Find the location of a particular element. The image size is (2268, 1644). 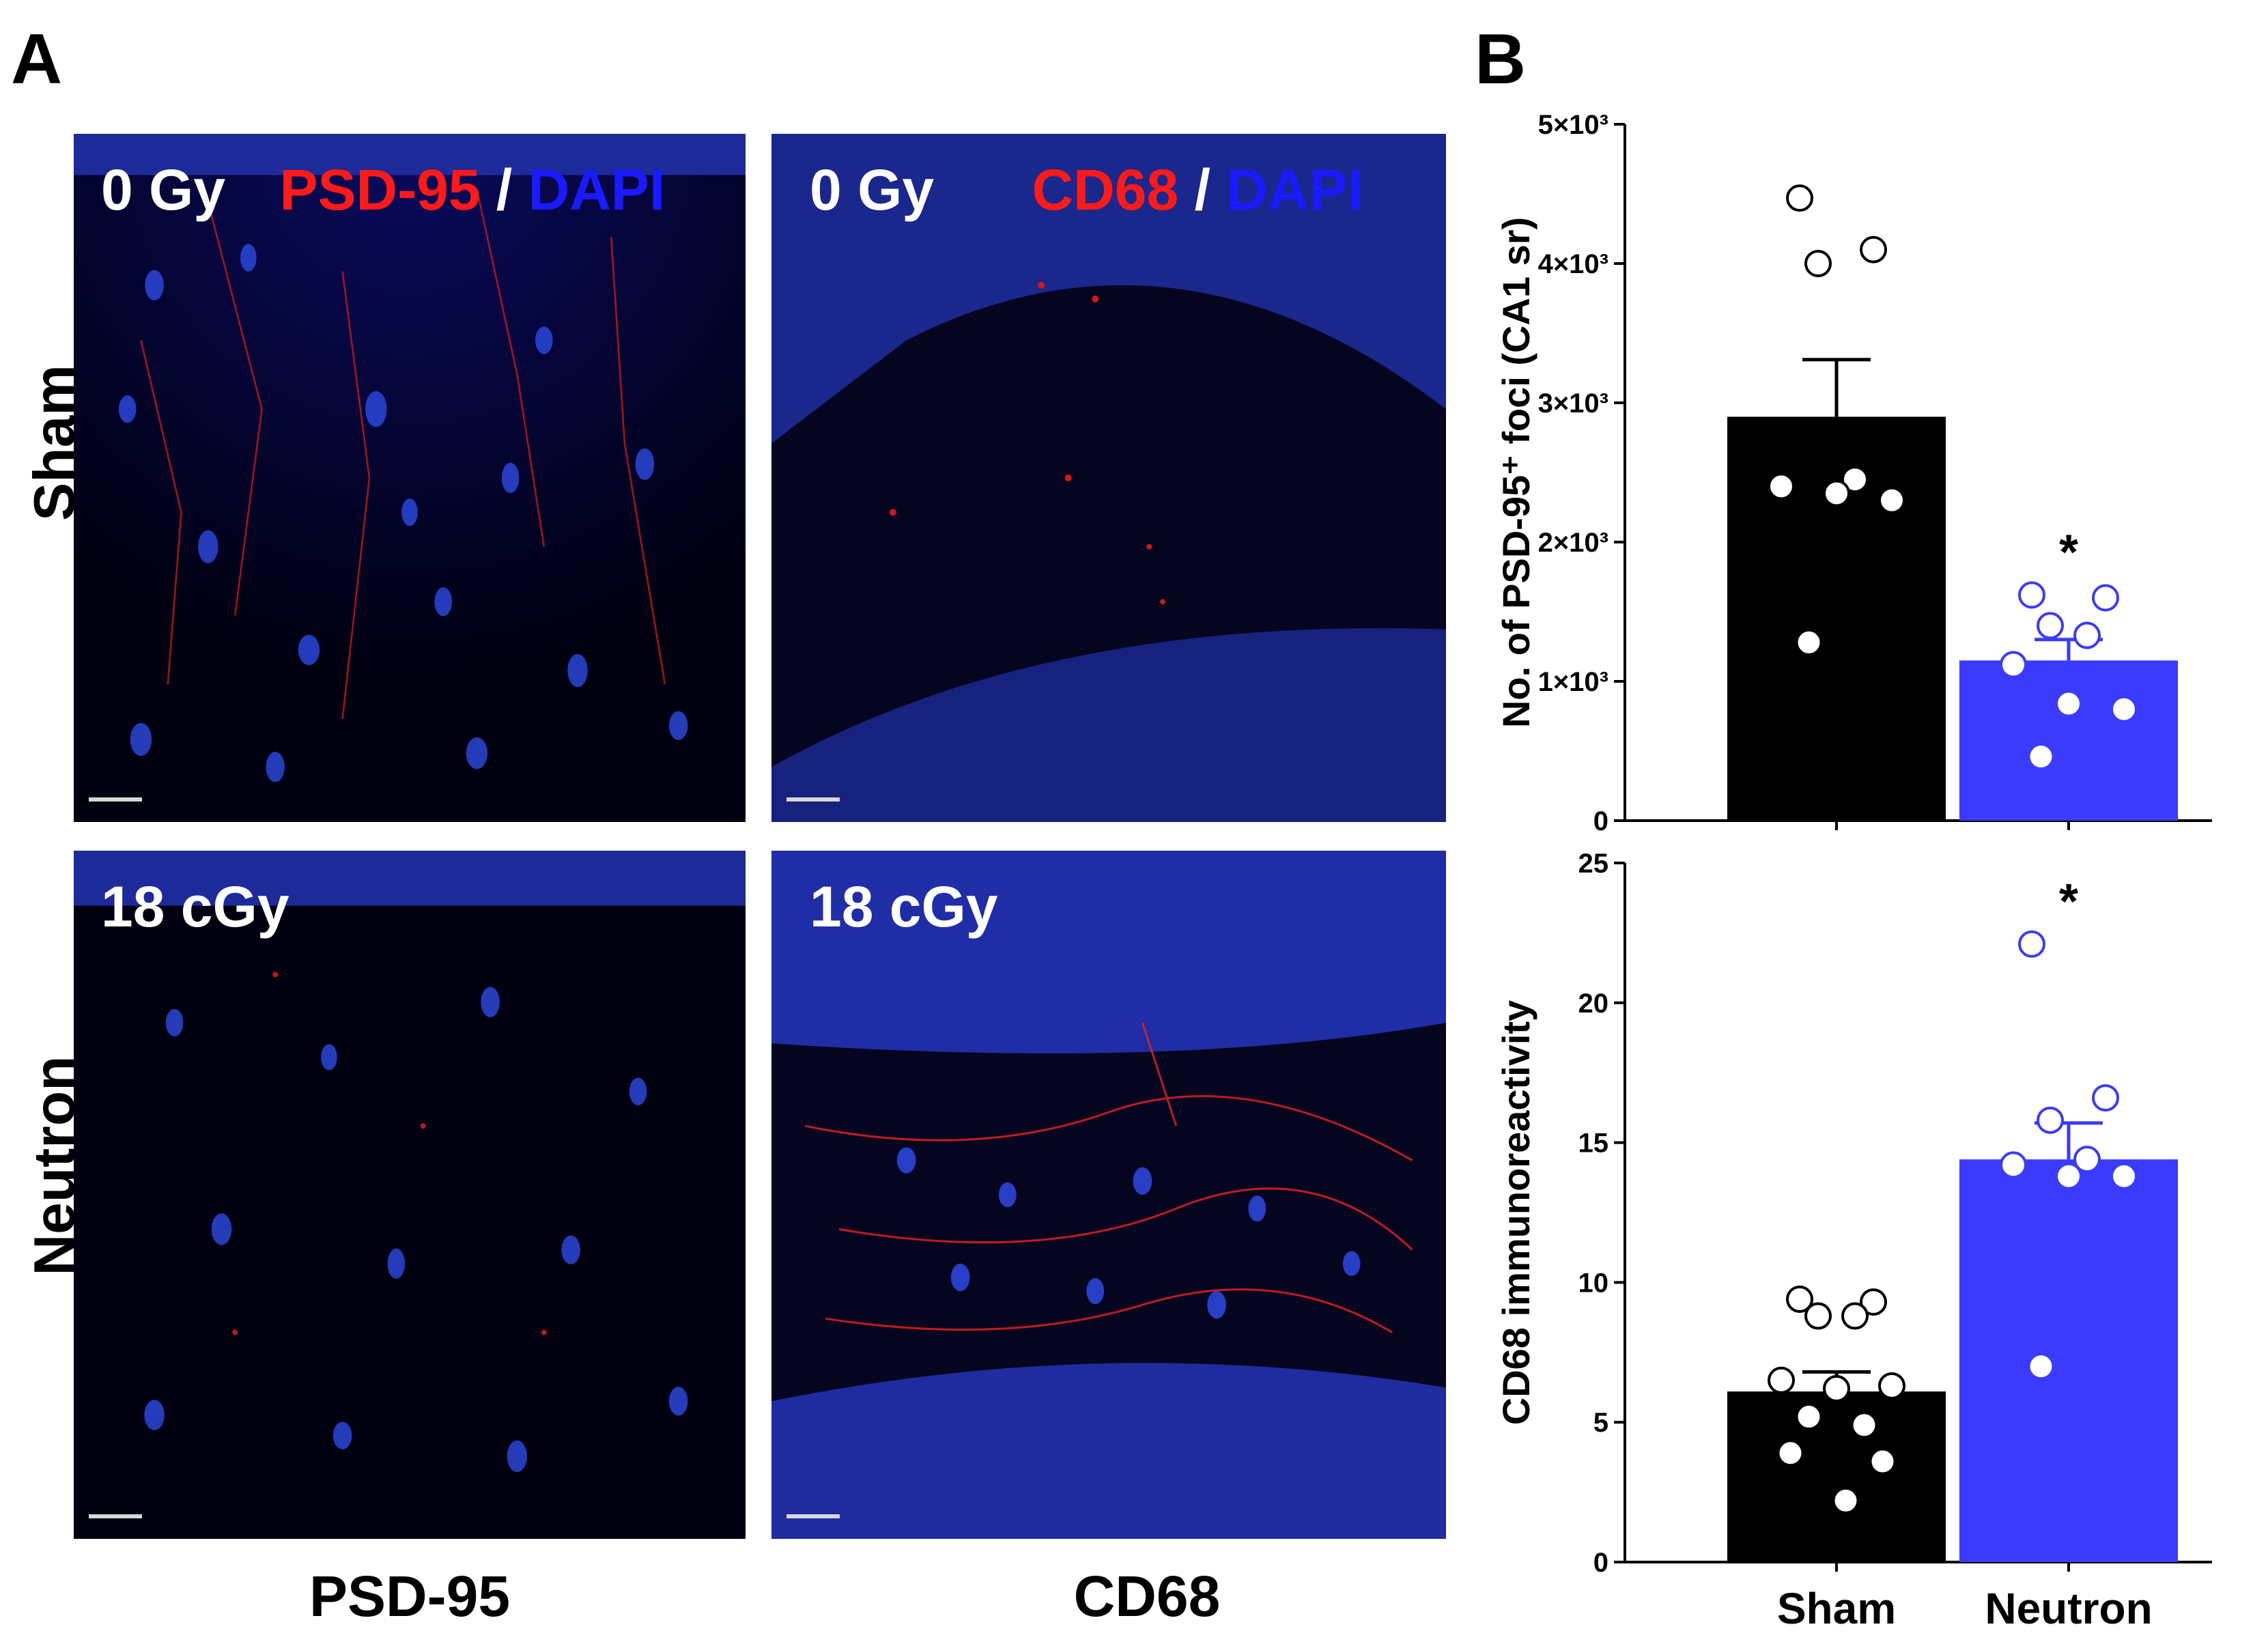

micrograph-sham-cd68: 0 Gy CD68 / DAPI is located at coordinates (1108, 478).